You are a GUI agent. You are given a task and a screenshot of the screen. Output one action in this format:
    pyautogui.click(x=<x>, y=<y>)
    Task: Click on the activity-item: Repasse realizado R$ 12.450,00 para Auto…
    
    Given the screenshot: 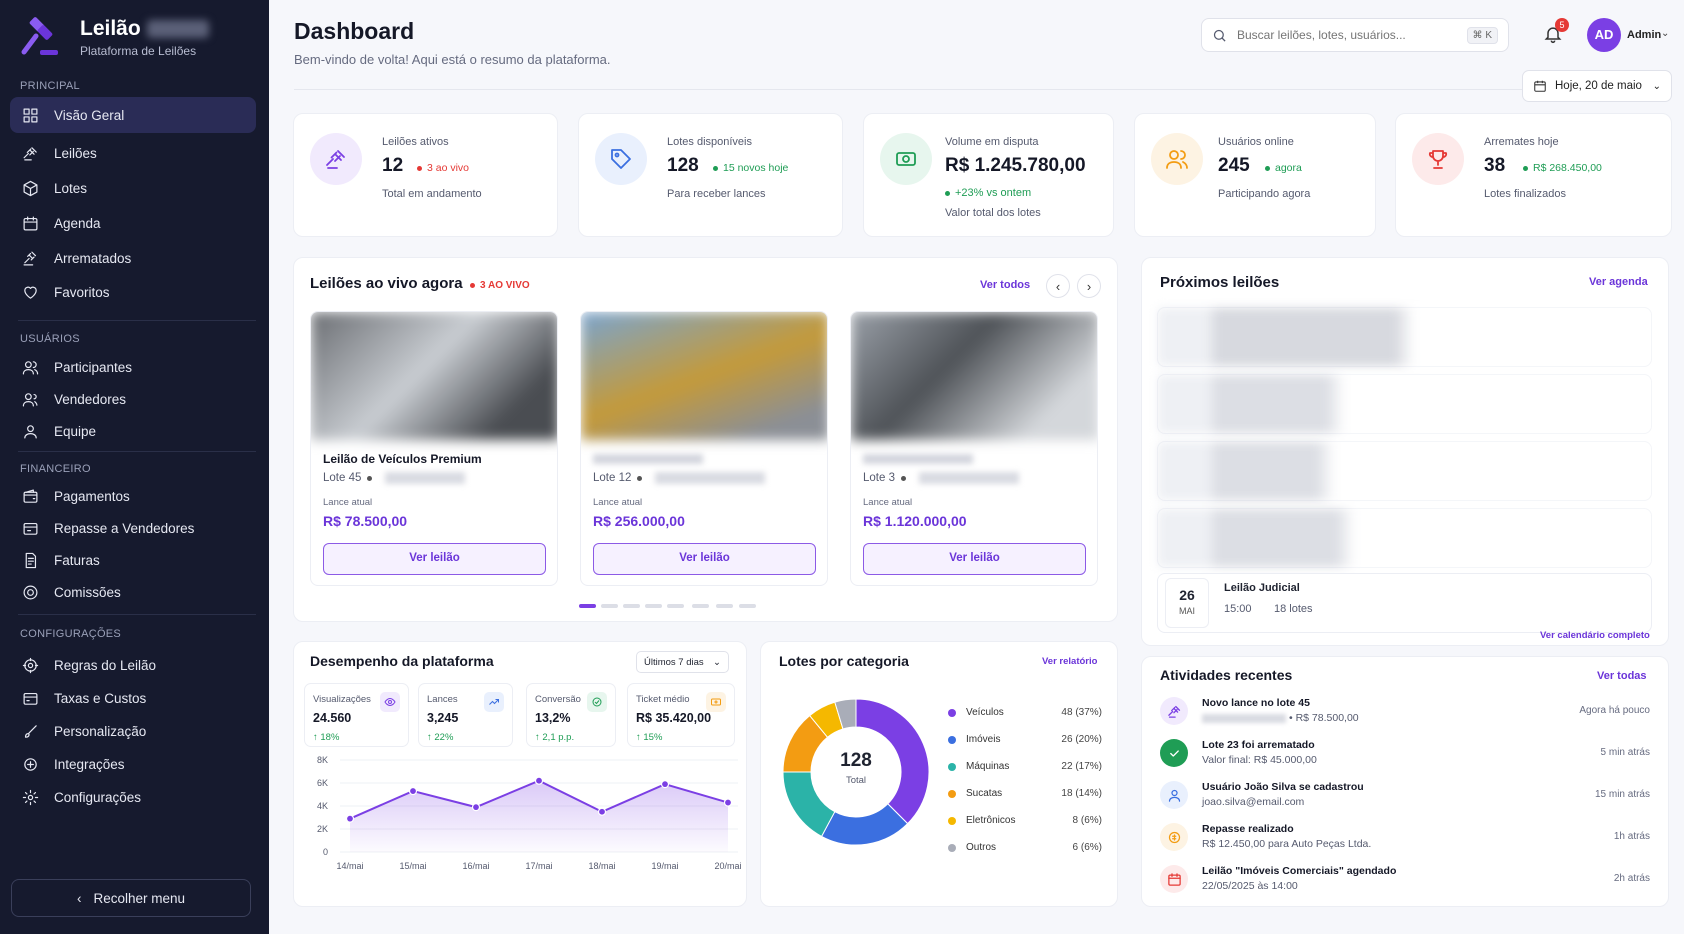 What is the action you would take?
    pyautogui.click(x=1405, y=843)
    